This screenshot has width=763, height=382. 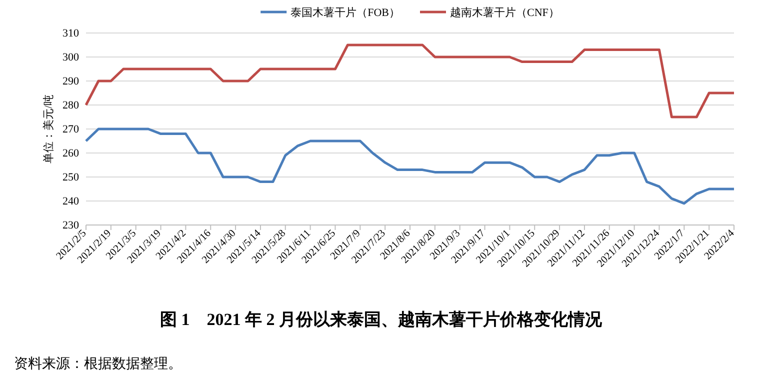 What do you see at coordinates (381, 319) in the screenshot?
I see `text: 图 1 2021 年 2 月份以来泰国、越南木薯干片价格变化情况` at bounding box center [381, 319].